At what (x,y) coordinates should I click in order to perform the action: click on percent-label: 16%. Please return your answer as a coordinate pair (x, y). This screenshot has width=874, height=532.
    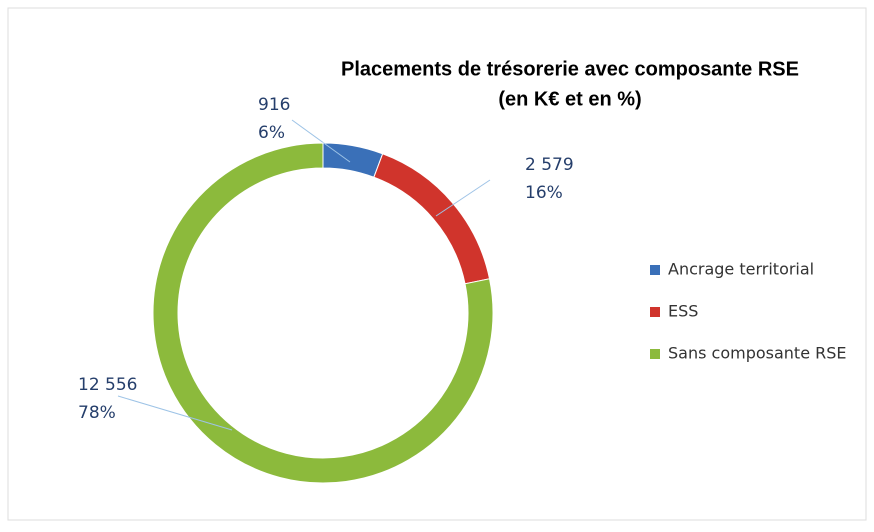
    Looking at the image, I should click on (544, 193).